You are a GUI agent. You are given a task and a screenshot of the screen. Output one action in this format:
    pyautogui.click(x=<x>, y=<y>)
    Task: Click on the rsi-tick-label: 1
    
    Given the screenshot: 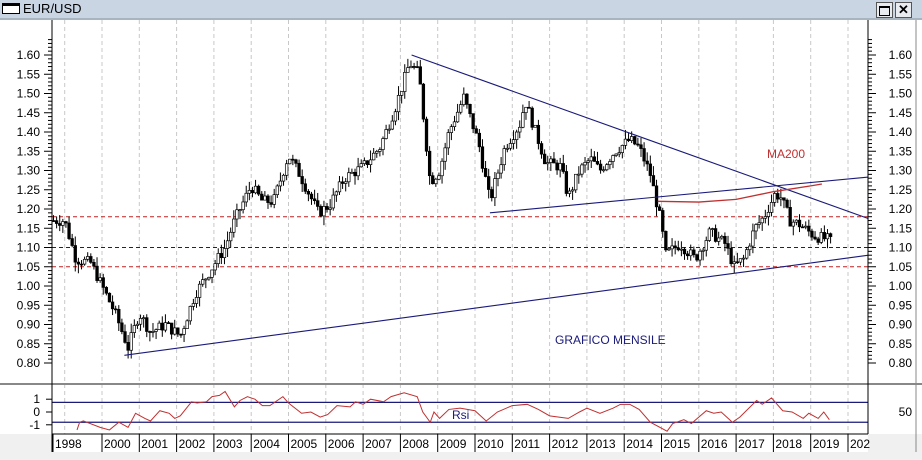 What is the action you would take?
    pyautogui.click(x=36, y=399)
    